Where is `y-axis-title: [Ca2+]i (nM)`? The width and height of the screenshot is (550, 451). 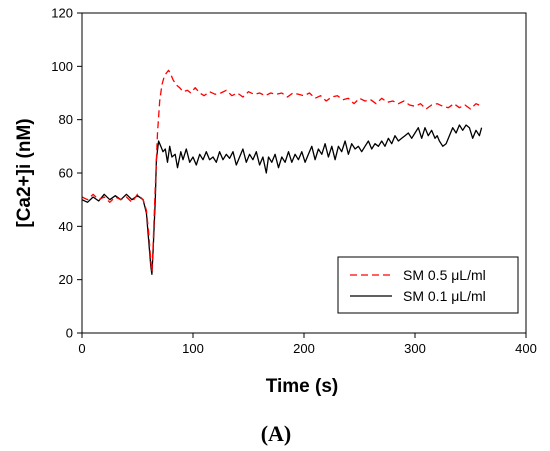
y-axis-title: [Ca2+]i (nM) is located at coordinates (24, 172).